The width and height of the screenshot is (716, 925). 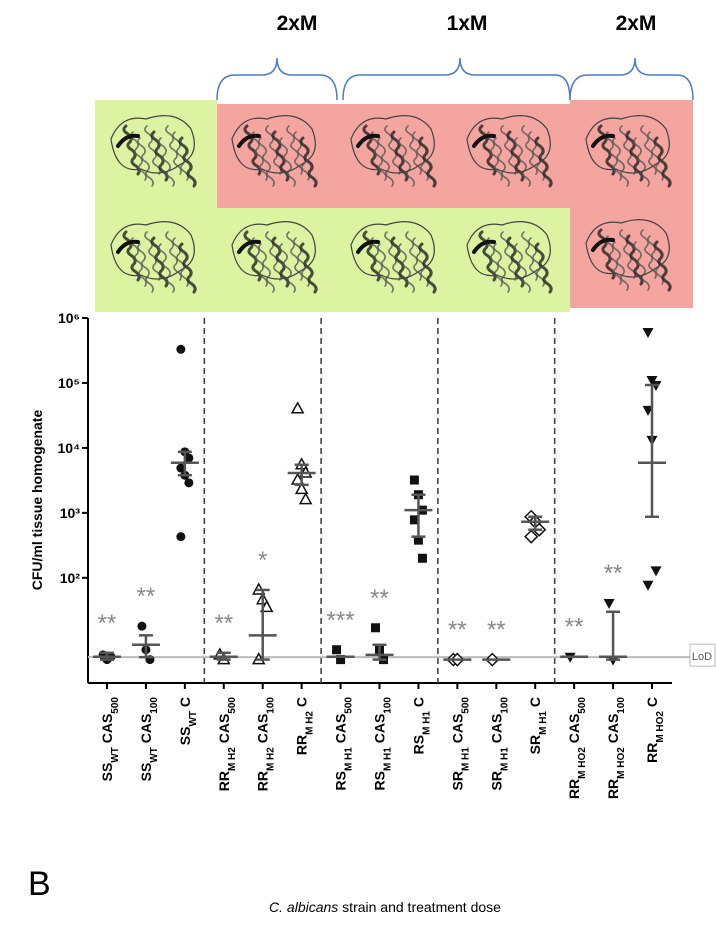 What do you see at coordinates (577, 748) in the screenshot?
I see `x-tick-label: RRM HO2 CAS500` at bounding box center [577, 748].